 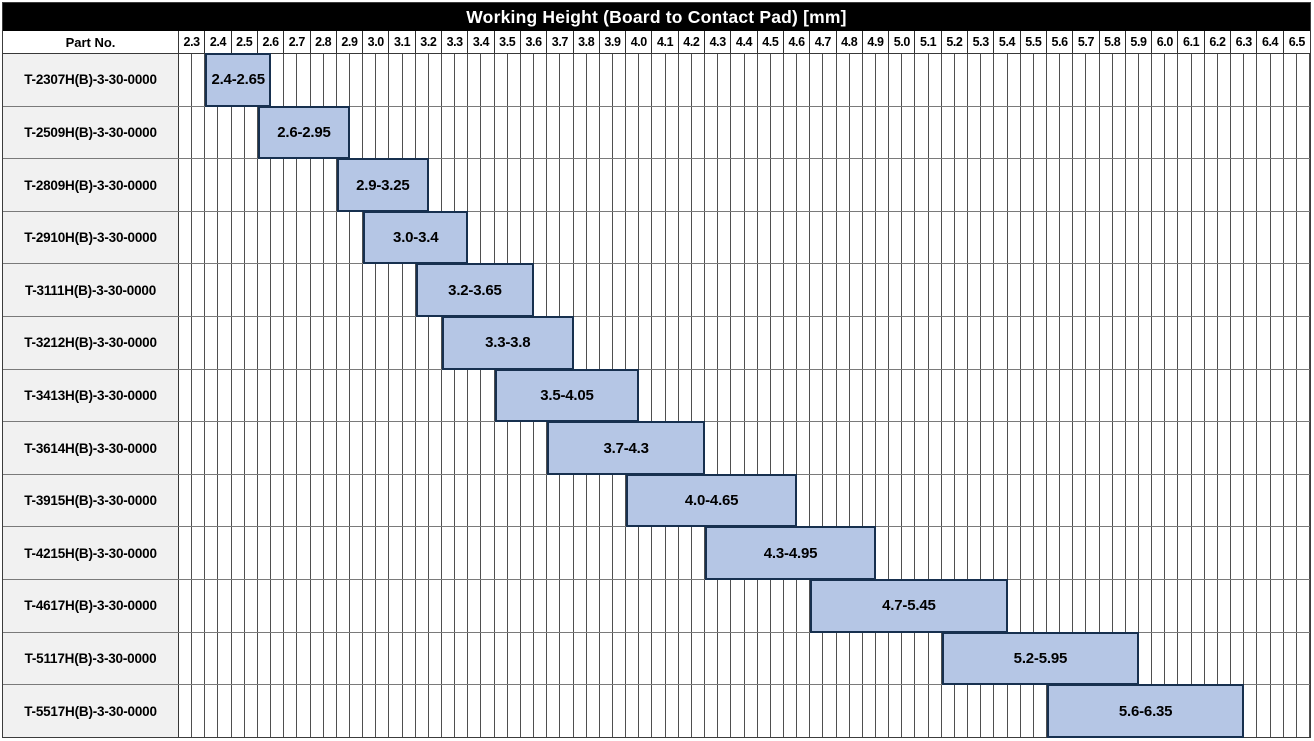 I want to click on table-row: T-2307H(B)-3-30-0000 2.4-2.65, so click(x=656, y=80).